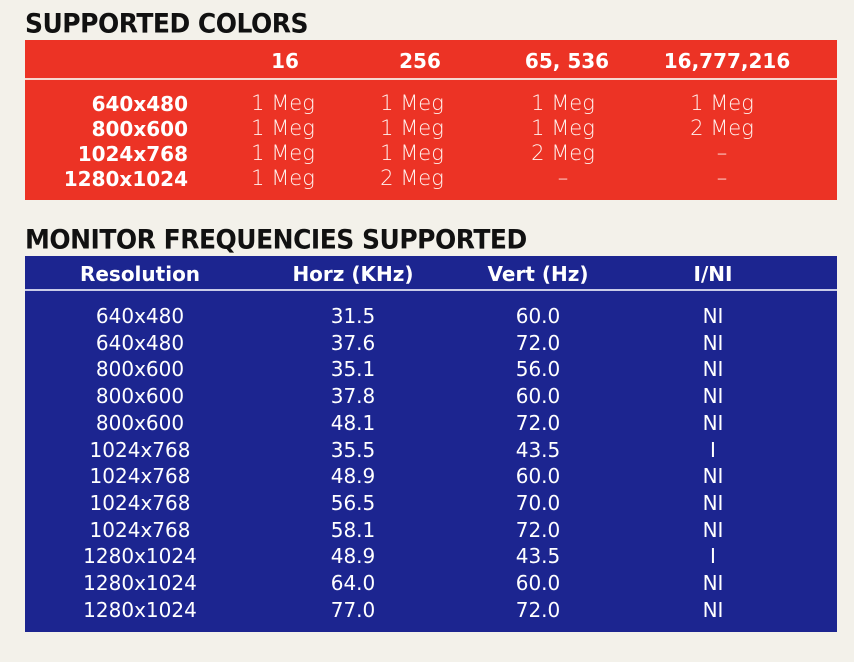 The height and width of the screenshot is (662, 854). I want to click on table-cell: 35.1, so click(353, 369).